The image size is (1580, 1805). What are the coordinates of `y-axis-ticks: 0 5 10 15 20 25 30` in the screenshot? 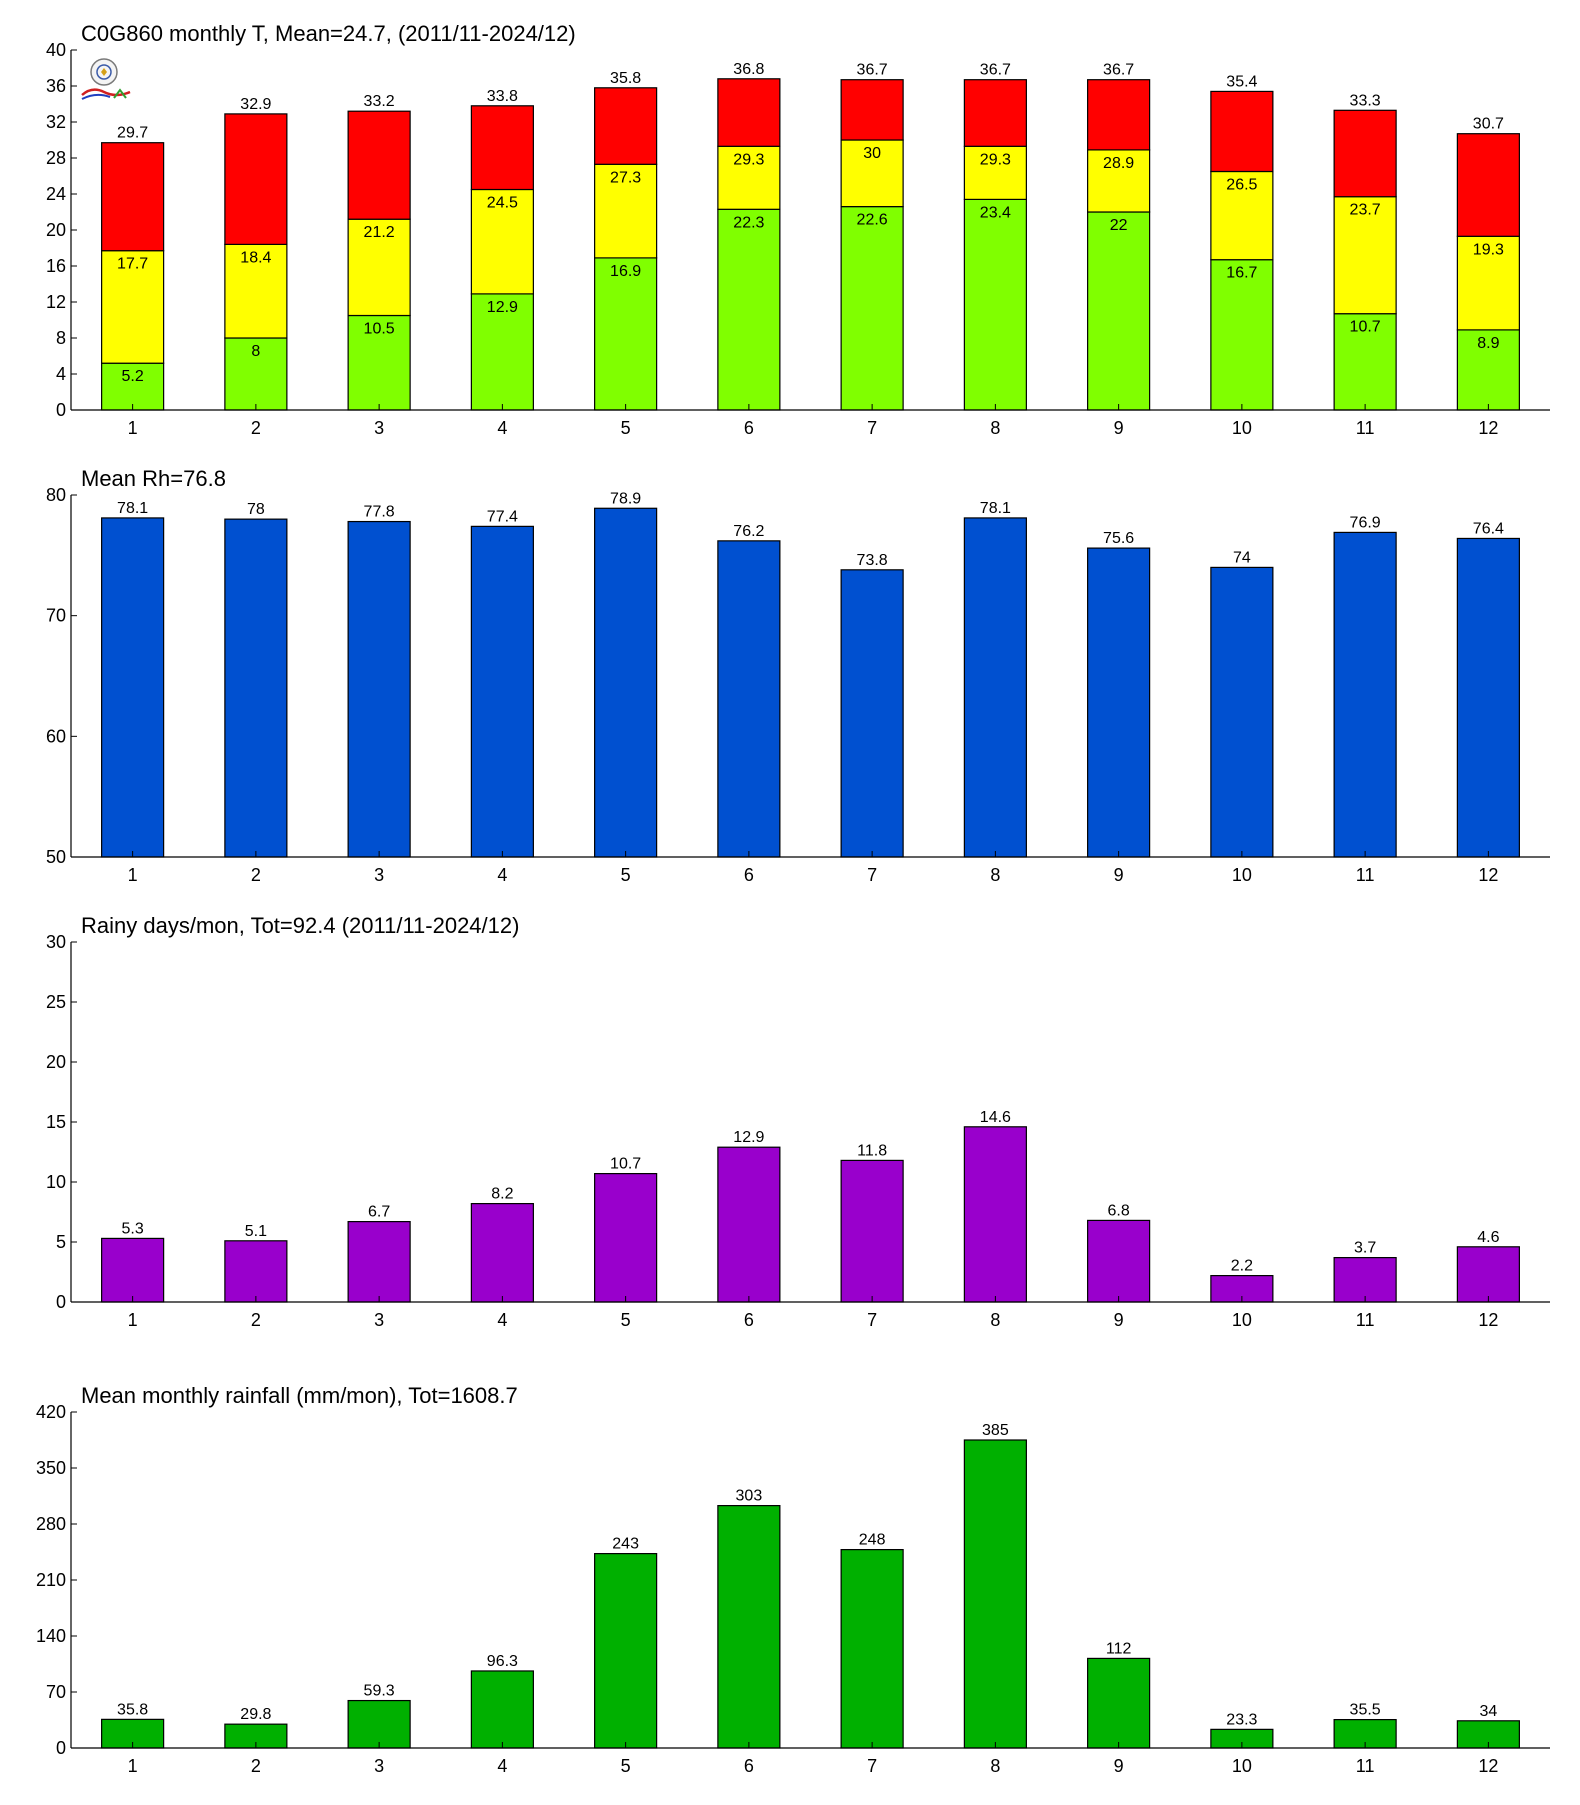 It's located at (61, 1122).